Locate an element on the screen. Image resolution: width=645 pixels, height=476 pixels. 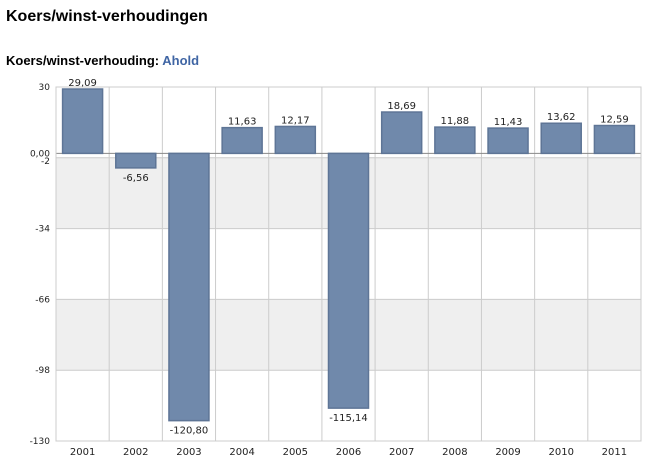
value-label: 18,69 is located at coordinates (401, 106).